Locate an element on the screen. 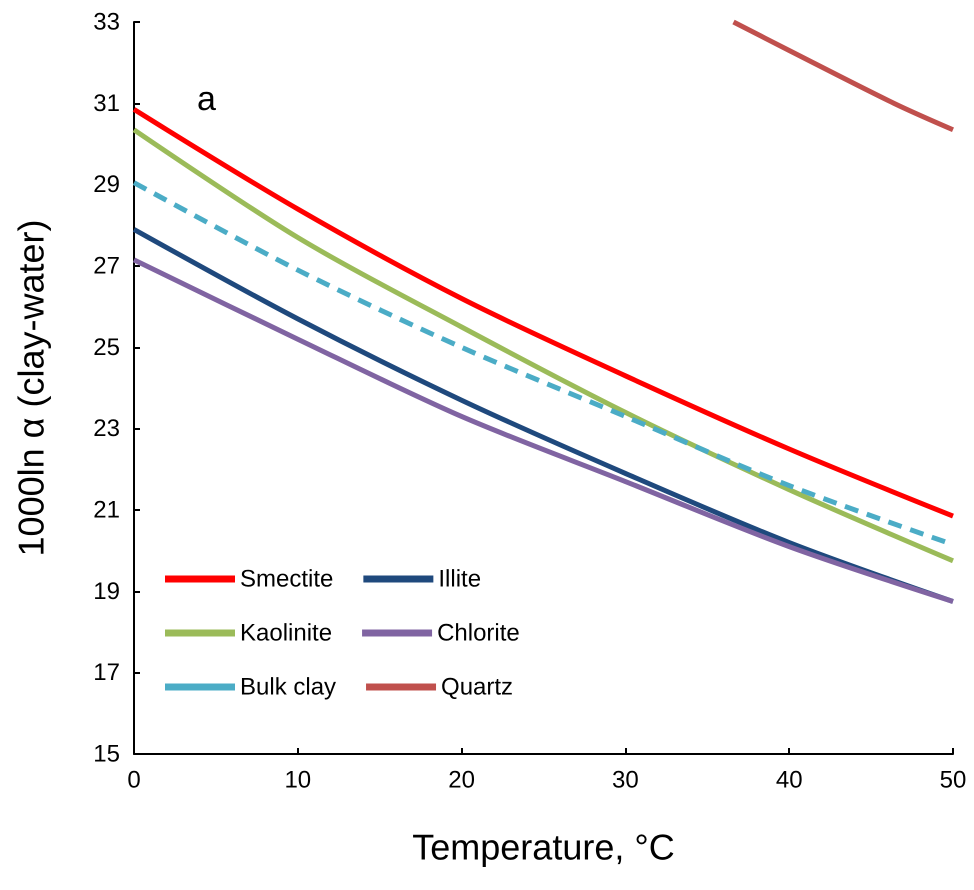 Image resolution: width=974 pixels, height=890 pixels. y-tick-label: 29 is located at coordinates (106, 184).